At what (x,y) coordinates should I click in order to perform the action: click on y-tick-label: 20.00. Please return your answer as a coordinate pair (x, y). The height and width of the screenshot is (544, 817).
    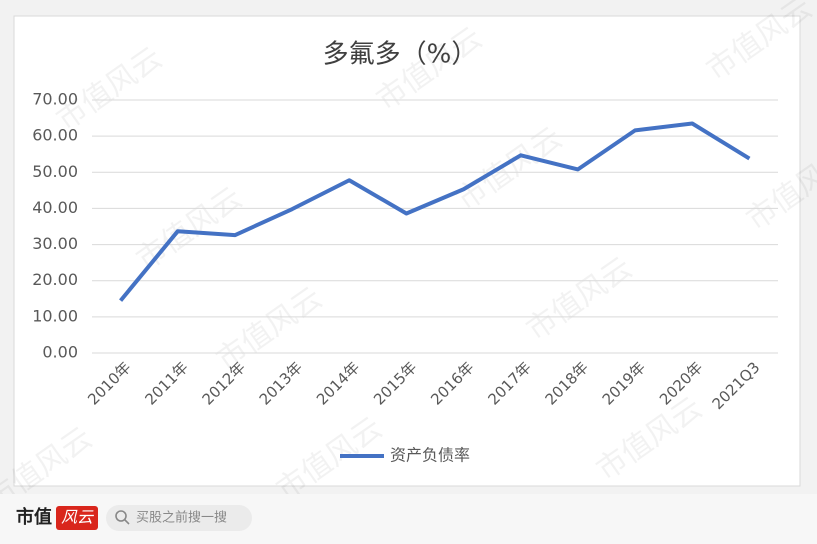
    Looking at the image, I should click on (55, 279).